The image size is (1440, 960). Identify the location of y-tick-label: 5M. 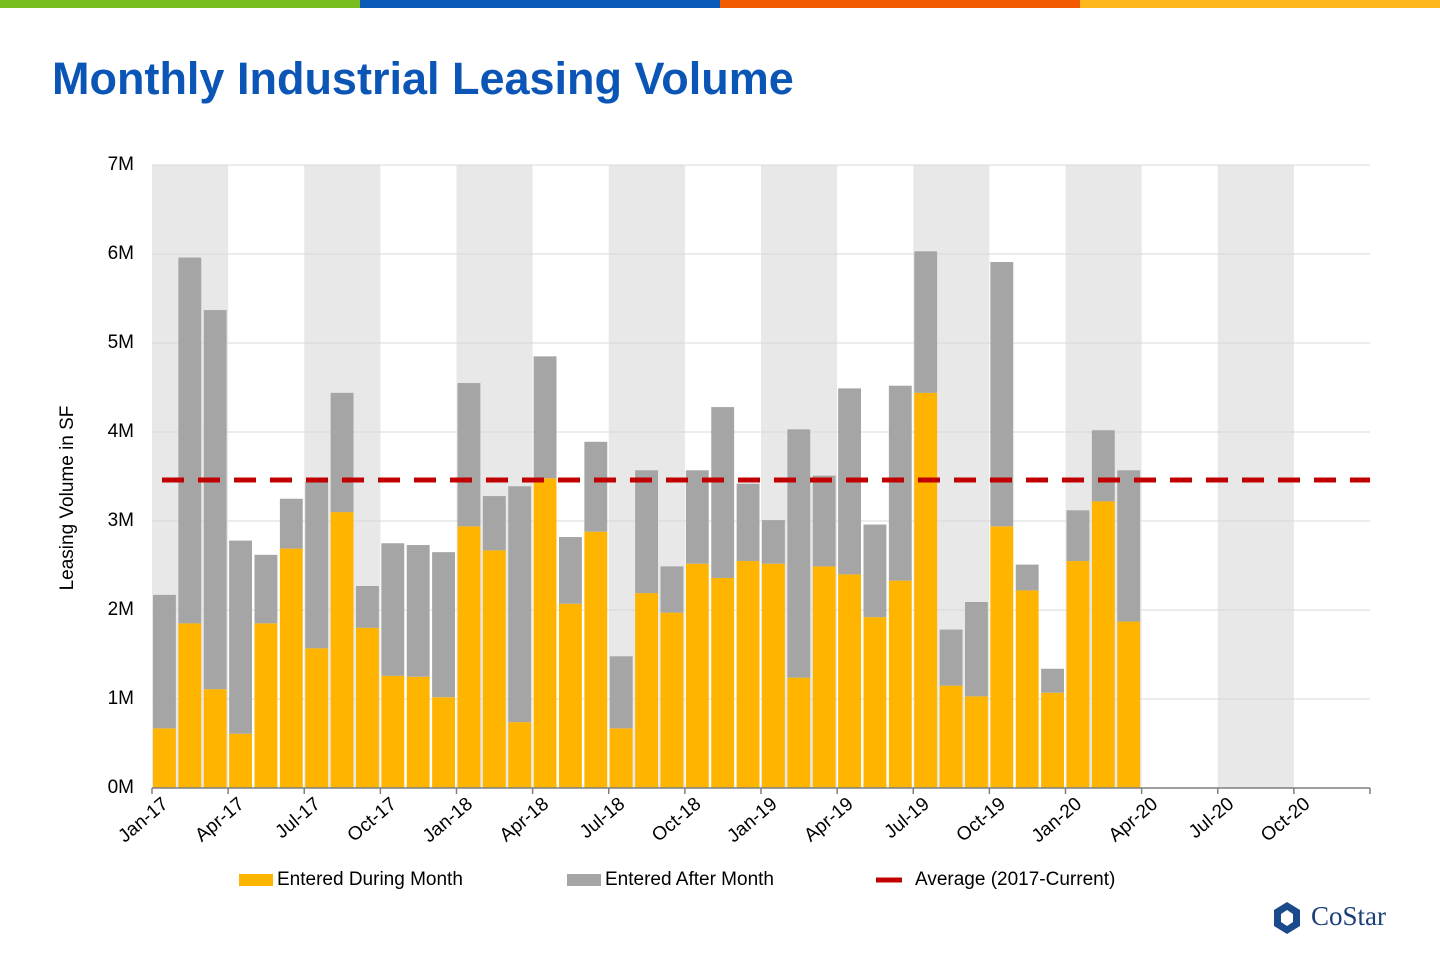
(121, 342).